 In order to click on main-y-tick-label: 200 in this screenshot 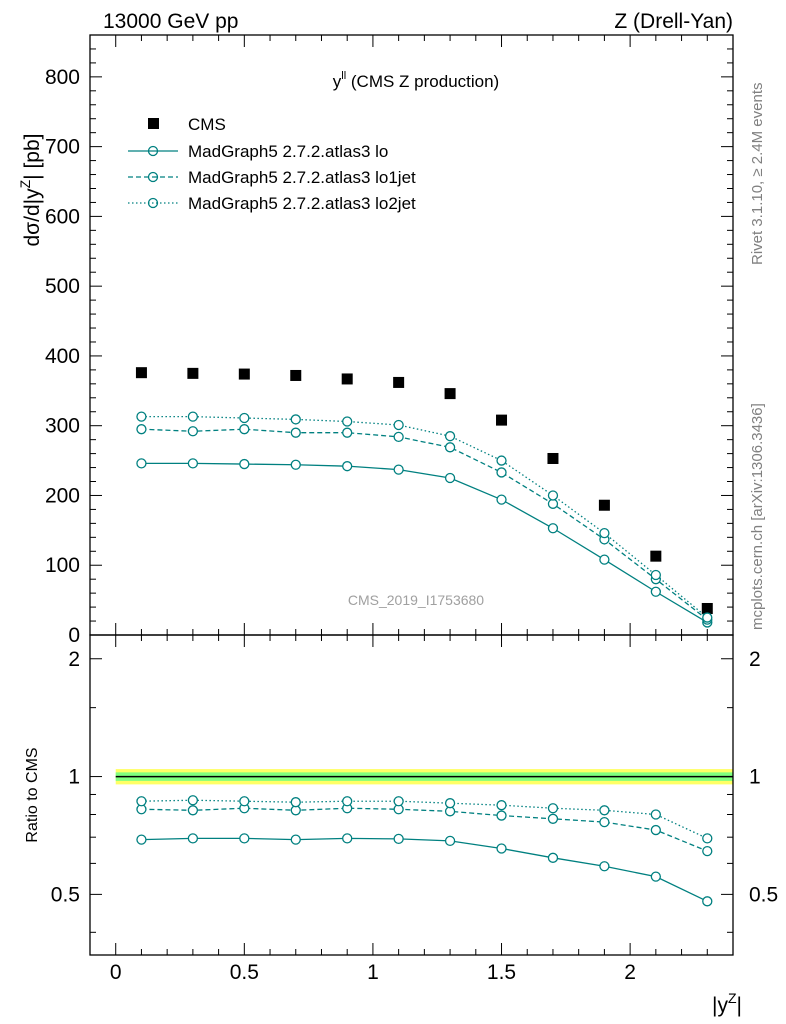, I will do `click(62, 495)`.